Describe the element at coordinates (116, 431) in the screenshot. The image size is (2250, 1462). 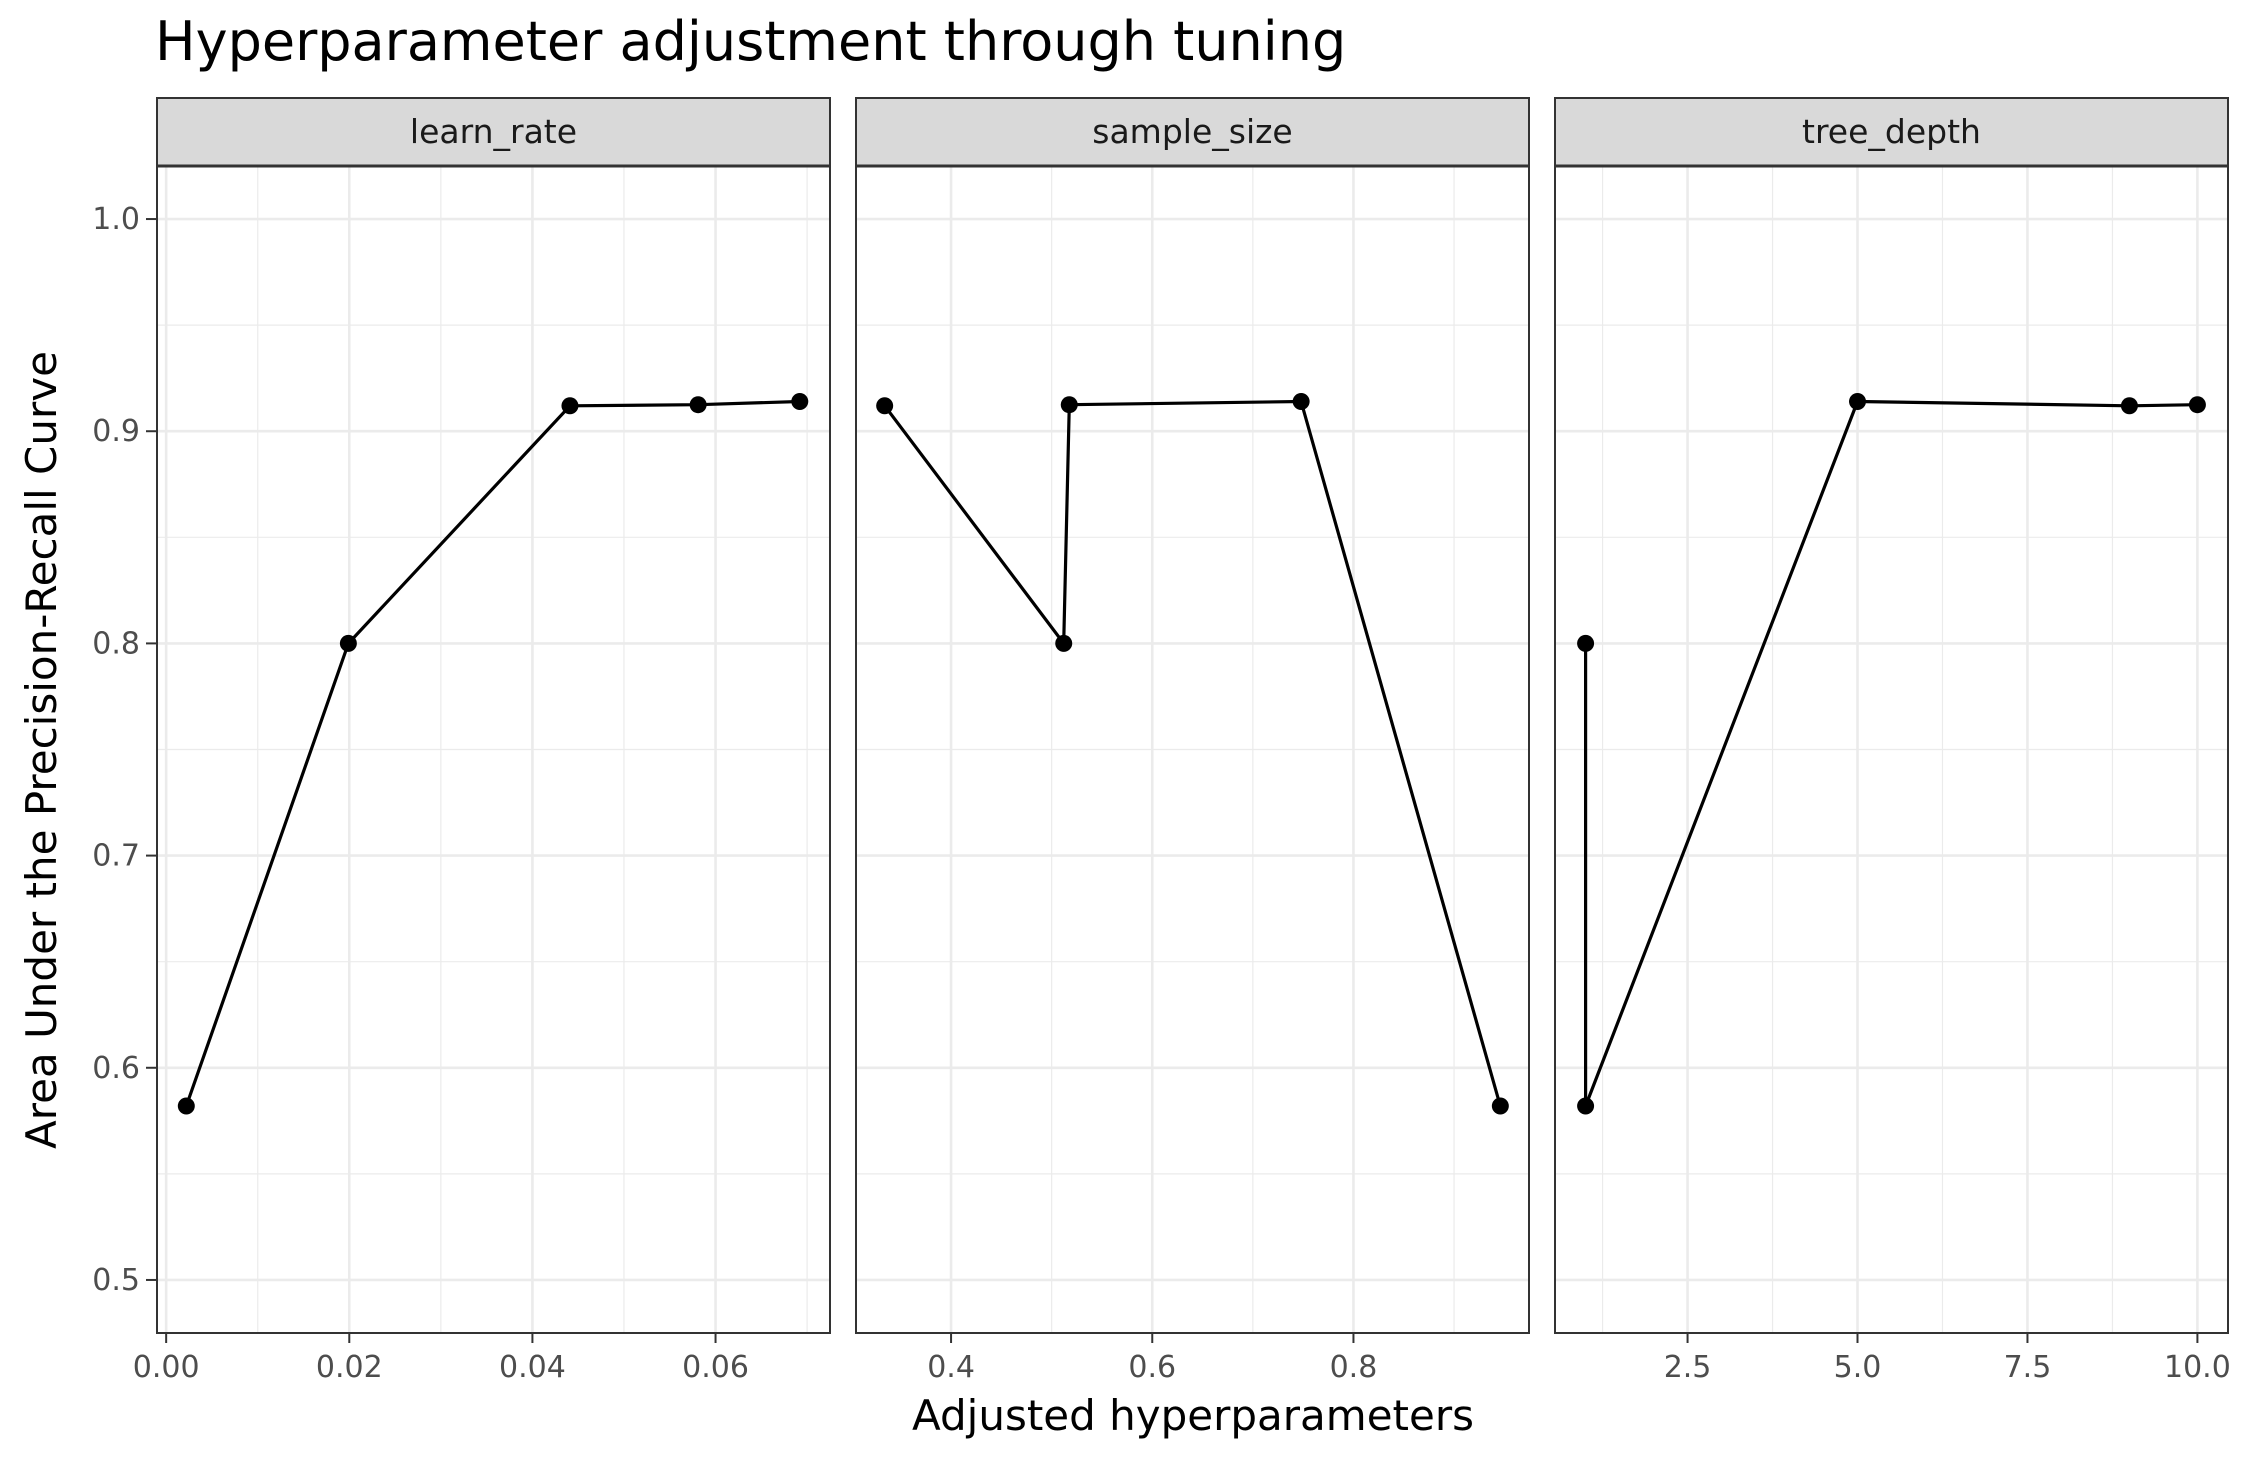
I see `y-tick-label: 0.9` at that location.